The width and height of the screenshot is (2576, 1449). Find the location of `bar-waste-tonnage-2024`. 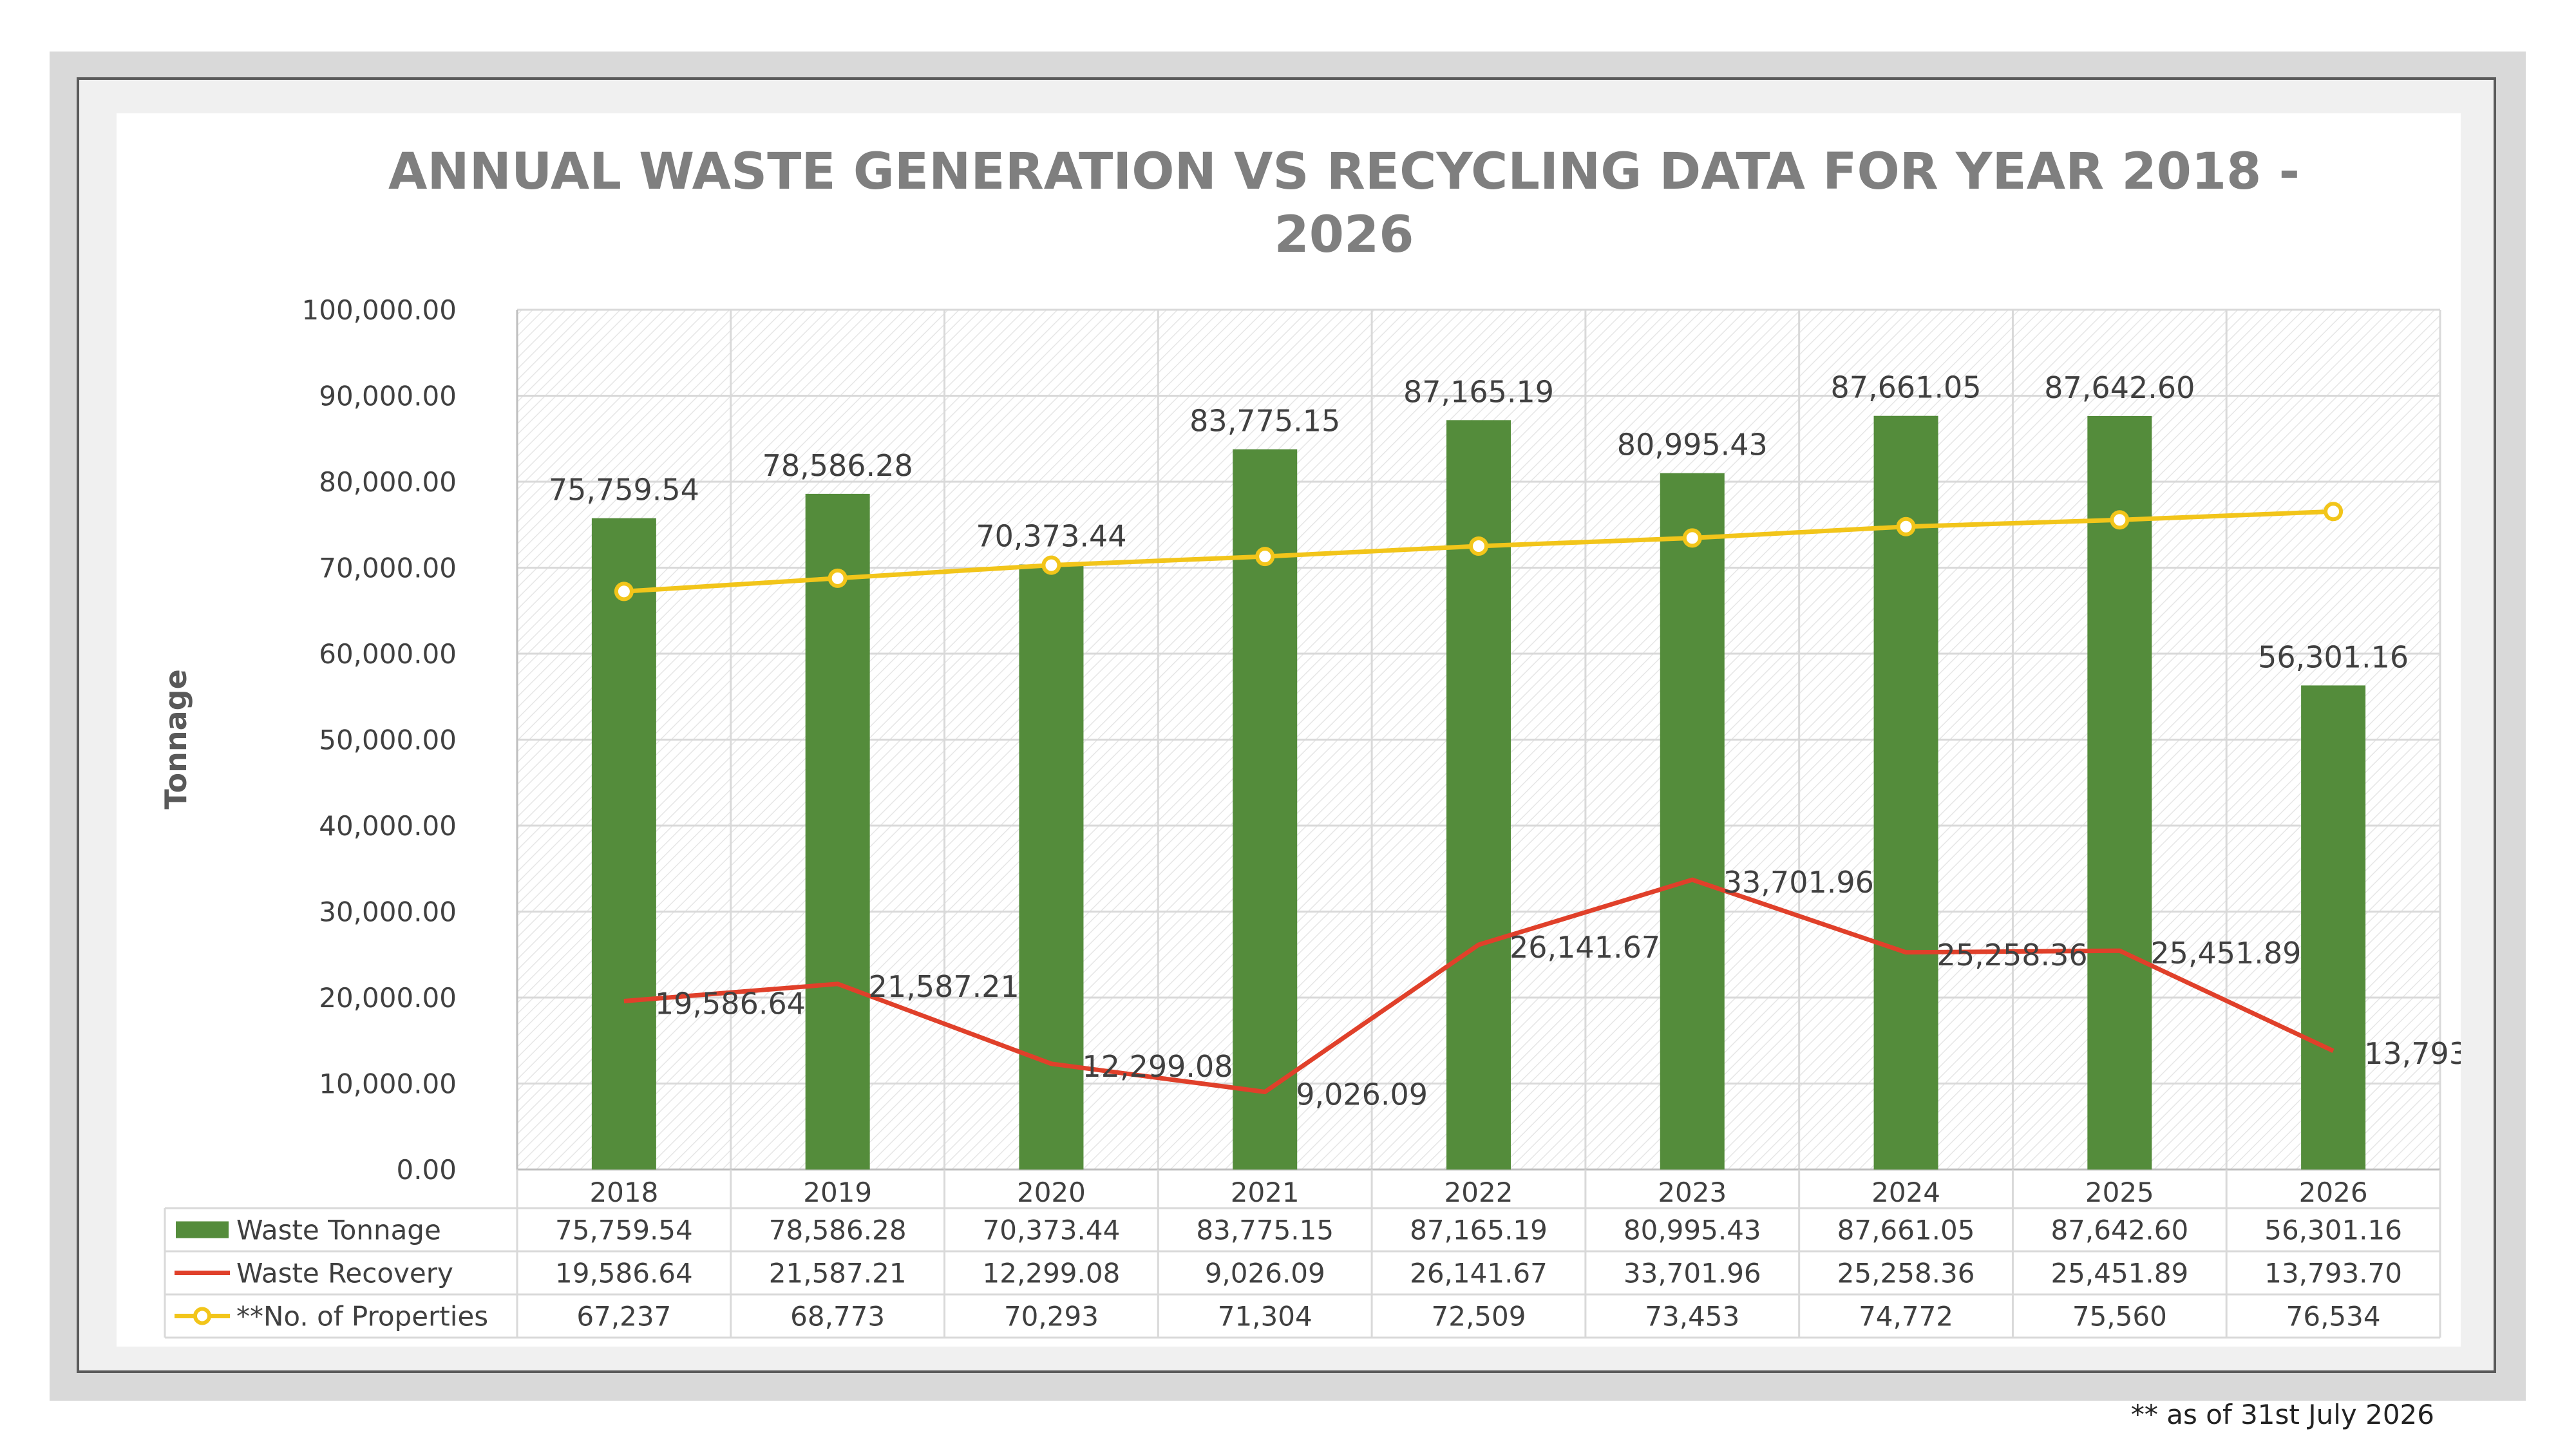

bar-waste-tonnage-2024 is located at coordinates (1905, 792).